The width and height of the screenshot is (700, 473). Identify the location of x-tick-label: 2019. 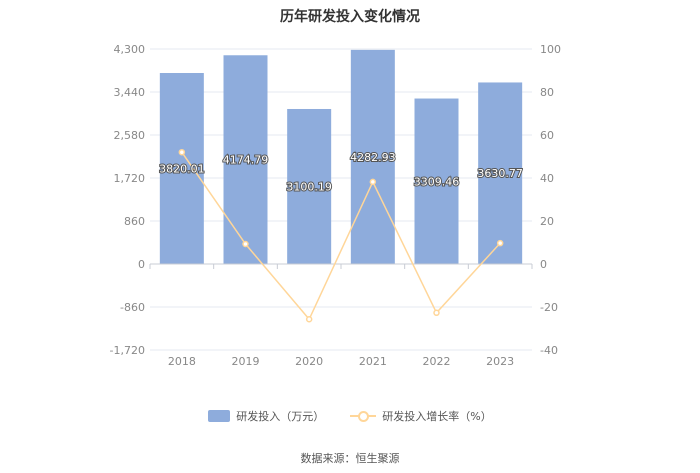
(246, 361).